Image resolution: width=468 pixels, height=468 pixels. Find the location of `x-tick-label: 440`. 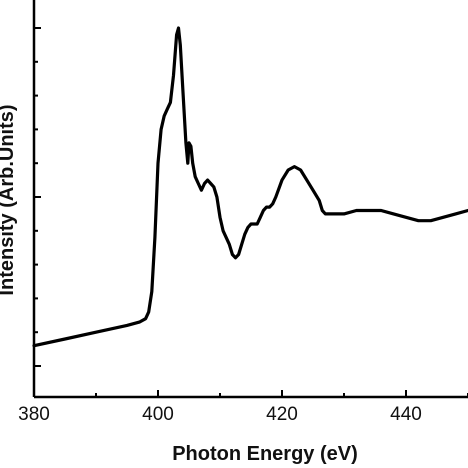

x-tick-label: 440 is located at coordinates (406, 414).